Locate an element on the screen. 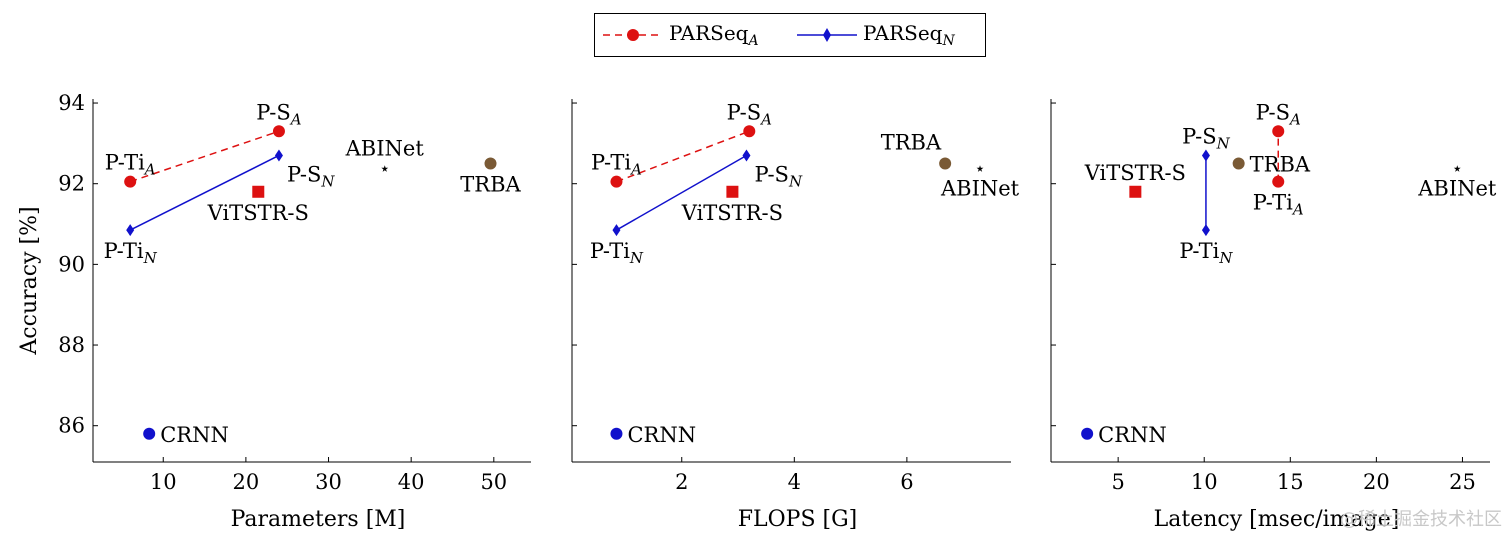 The width and height of the screenshot is (1512, 549). x-axis-label: Parameters [M] is located at coordinates (318, 519).